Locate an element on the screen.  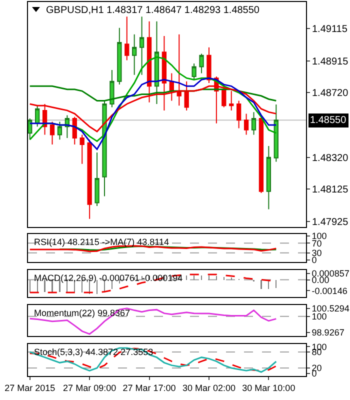
y-tick-label: 0.000857 is located at coordinates (331, 273).